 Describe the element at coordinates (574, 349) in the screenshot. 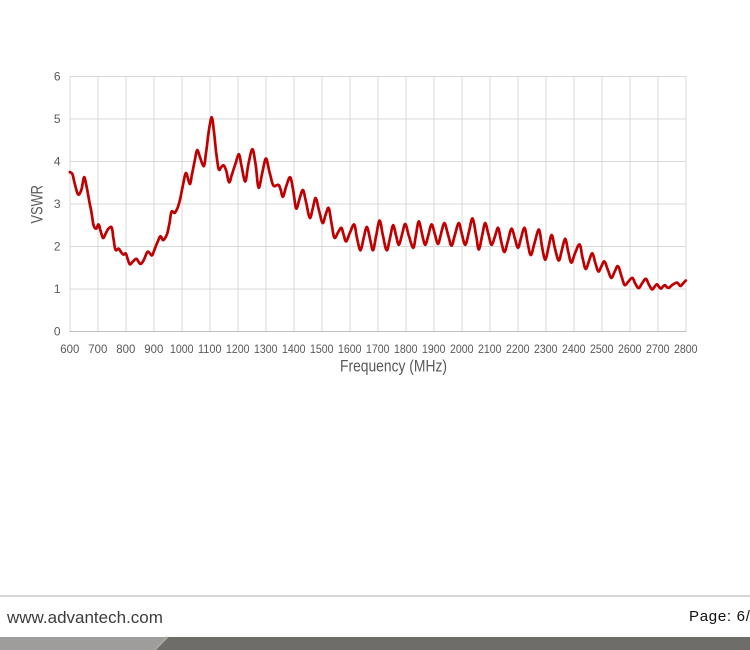

I see `svg-text: 2400` at that location.